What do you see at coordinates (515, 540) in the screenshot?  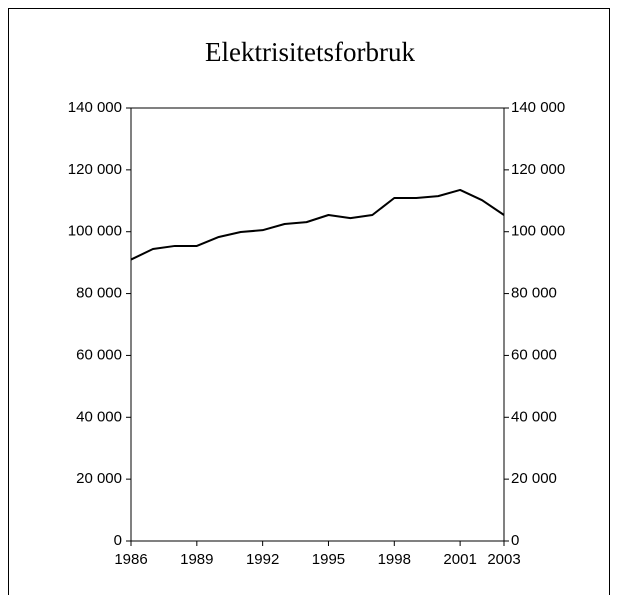 I see `y2-tick-label: 0` at bounding box center [515, 540].